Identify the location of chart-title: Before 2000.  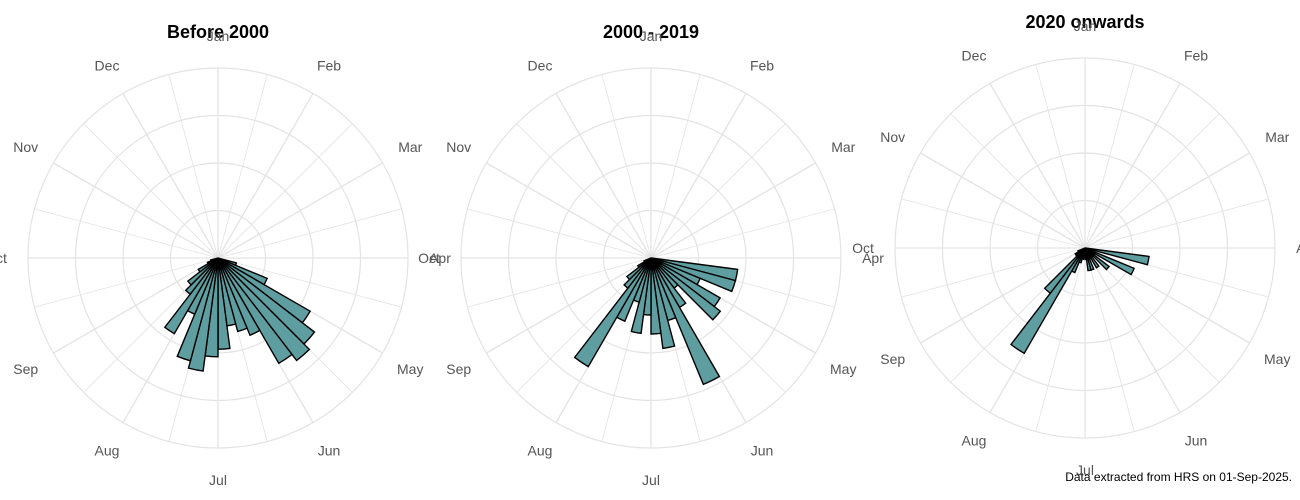
(218, 32).